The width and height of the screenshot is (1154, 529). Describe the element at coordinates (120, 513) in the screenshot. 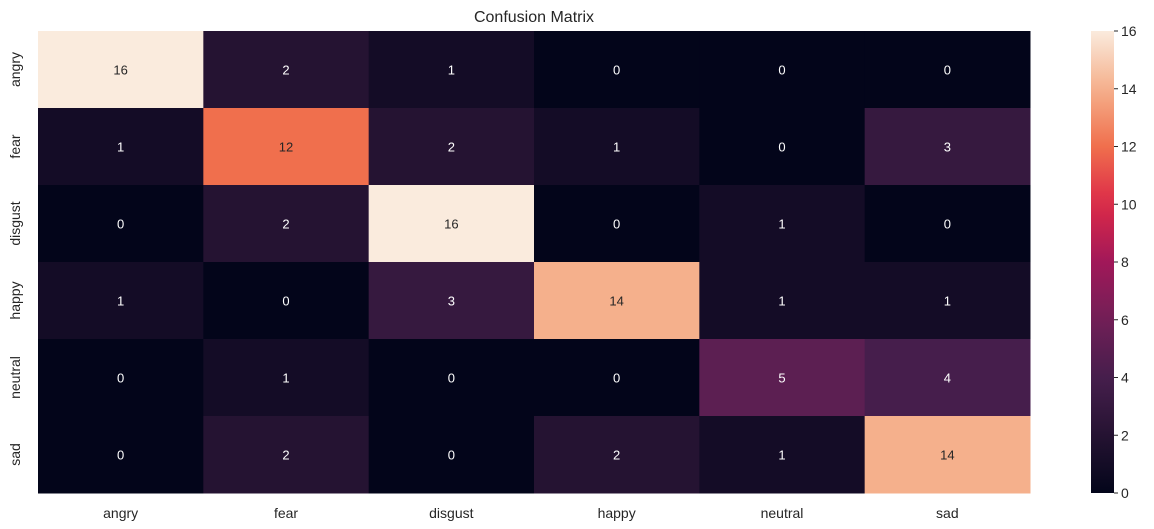

I see `x-tick-label: angry` at that location.